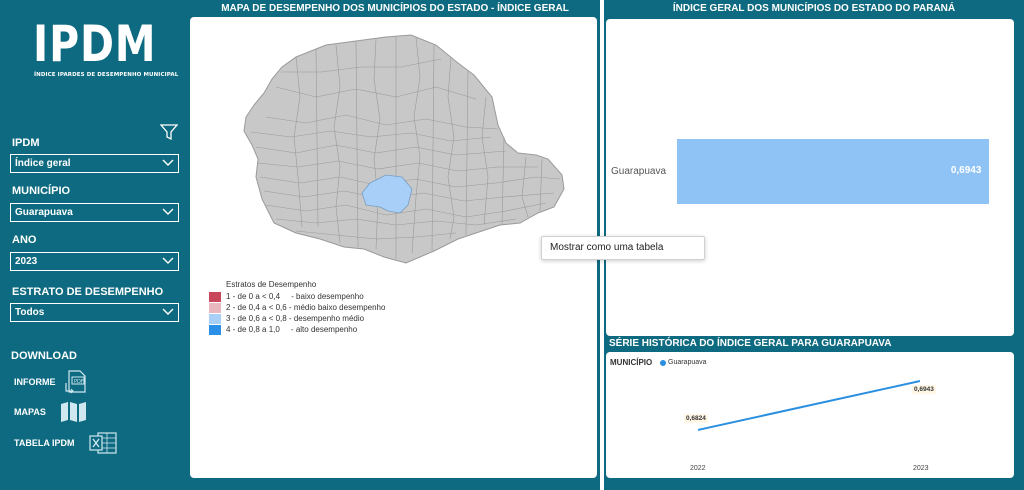 This screenshot has width=1024, height=490. What do you see at coordinates (30, 412) in the screenshot?
I see `download-mapas: MAPAS` at bounding box center [30, 412].